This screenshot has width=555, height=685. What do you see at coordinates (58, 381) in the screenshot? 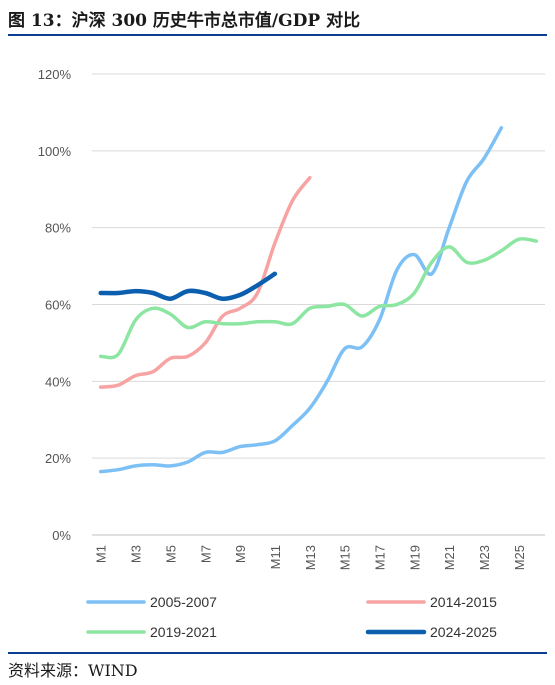
I see `y-tick-label: 40%` at bounding box center [58, 381].